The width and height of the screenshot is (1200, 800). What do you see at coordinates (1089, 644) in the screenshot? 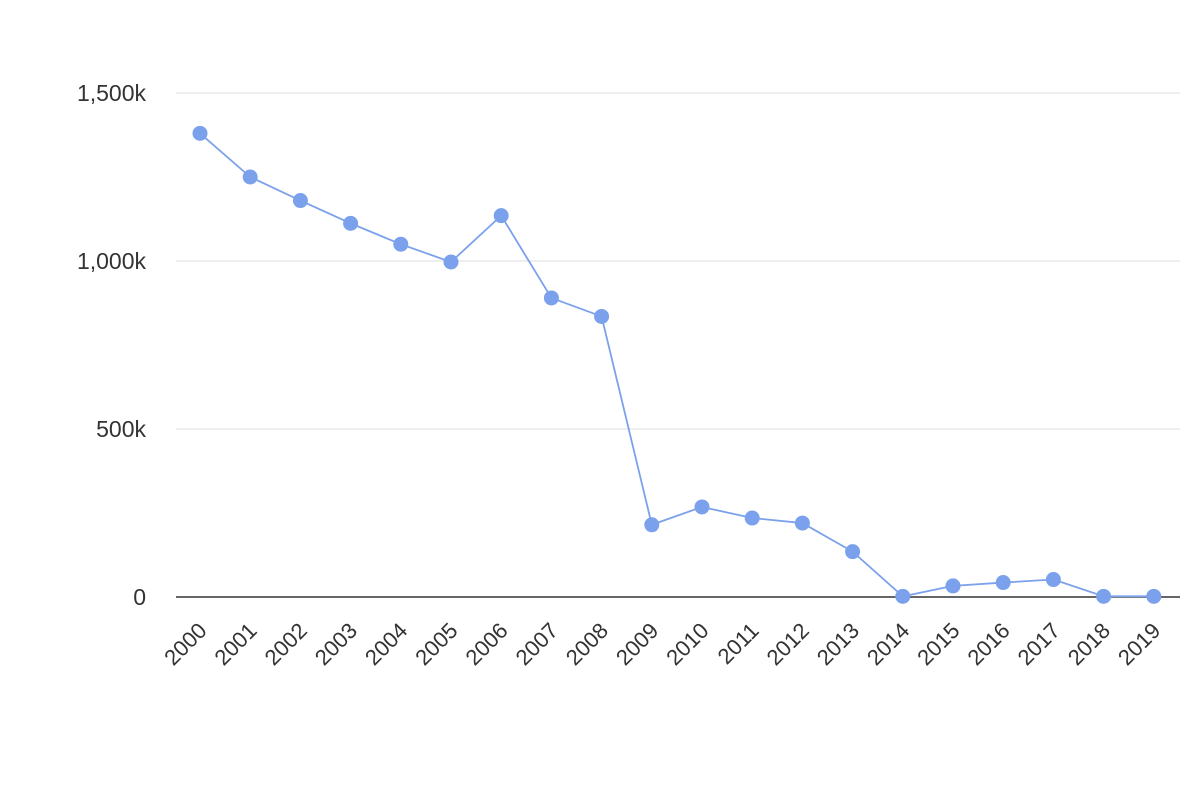
I see `x-tick-label: 2018` at bounding box center [1089, 644].